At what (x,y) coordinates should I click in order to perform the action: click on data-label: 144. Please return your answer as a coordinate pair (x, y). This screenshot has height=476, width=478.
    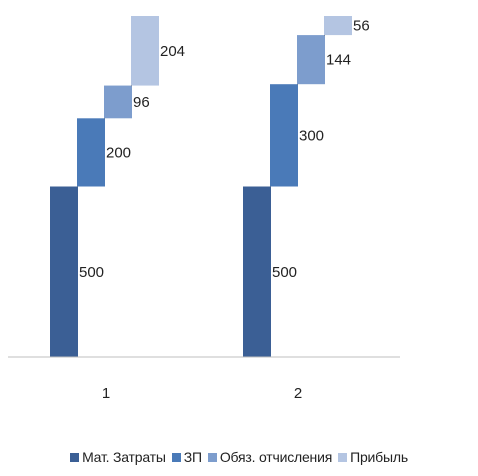
    Looking at the image, I should click on (338, 60).